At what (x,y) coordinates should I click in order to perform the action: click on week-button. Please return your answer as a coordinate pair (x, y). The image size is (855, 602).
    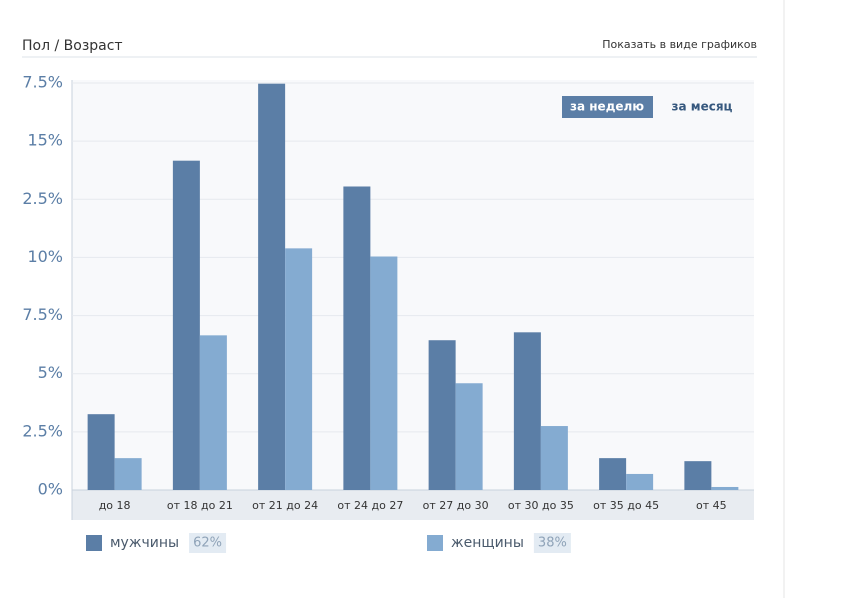
    Looking at the image, I should click on (607, 107).